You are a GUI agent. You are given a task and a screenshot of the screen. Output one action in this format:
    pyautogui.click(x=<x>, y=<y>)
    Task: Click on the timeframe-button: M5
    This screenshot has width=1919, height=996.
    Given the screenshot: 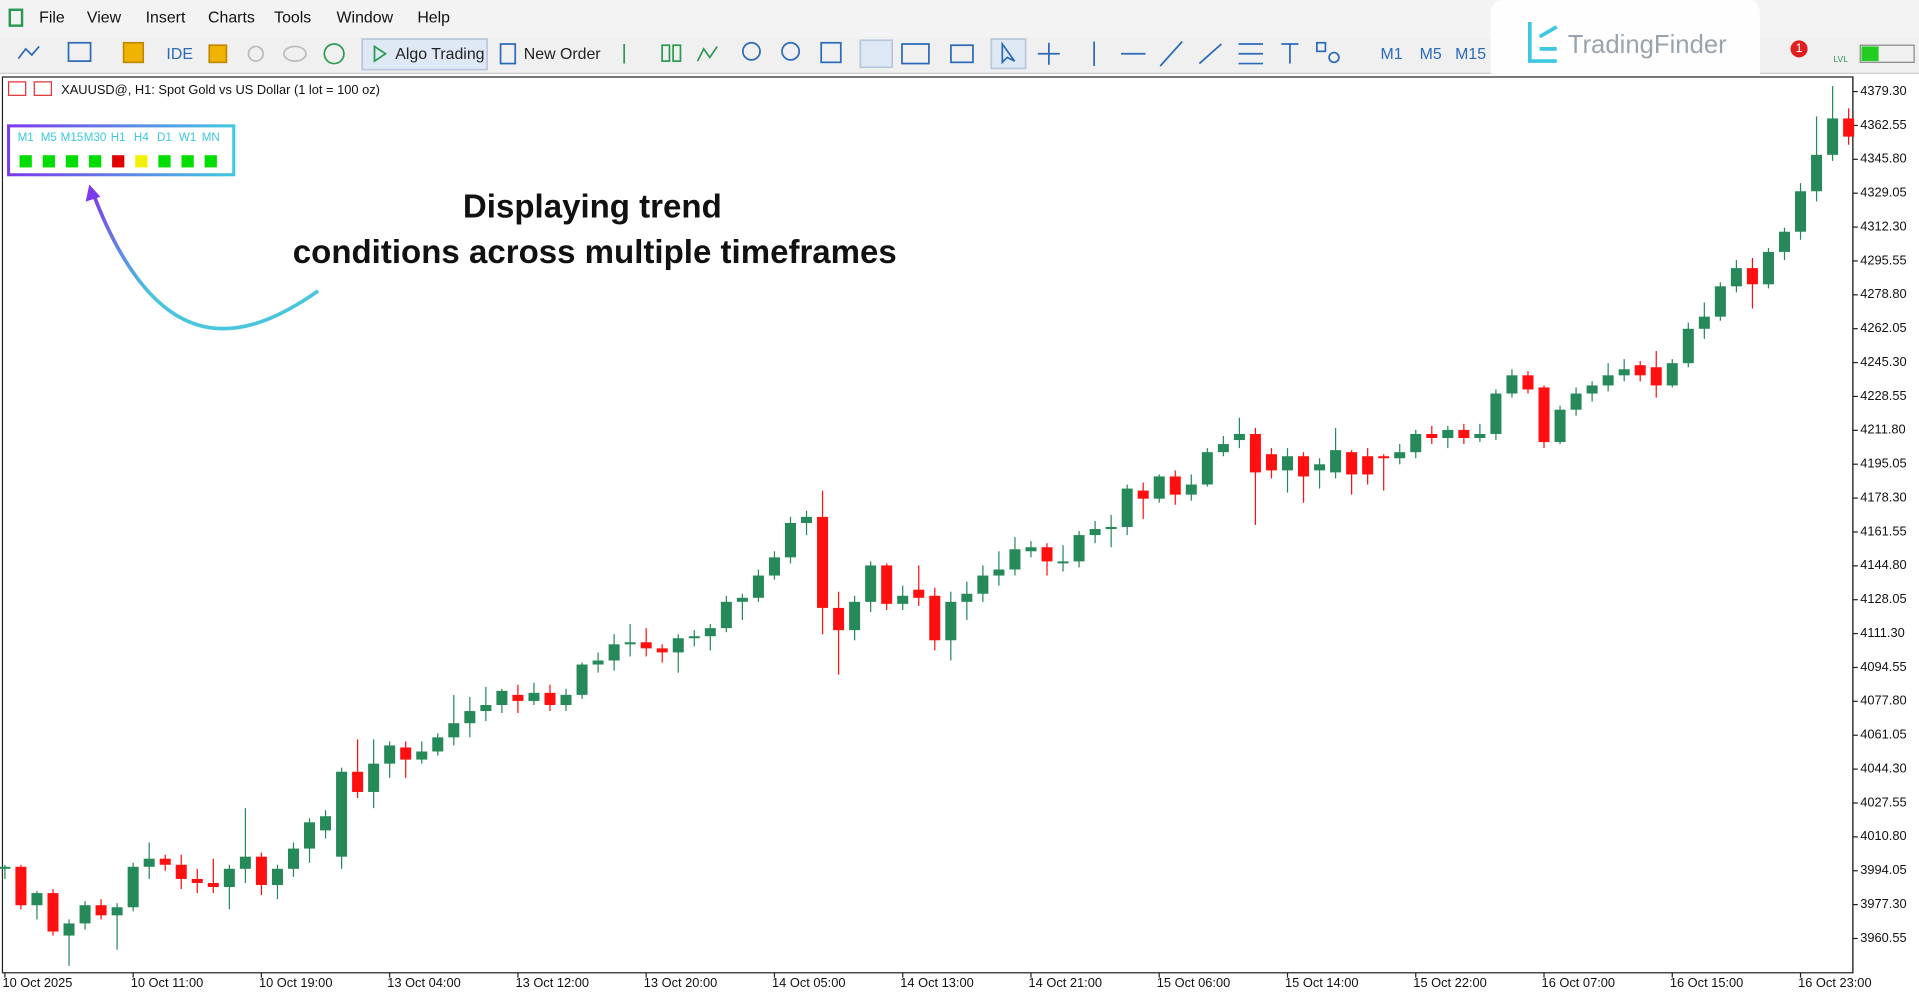 What is the action you would take?
    pyautogui.click(x=1431, y=54)
    